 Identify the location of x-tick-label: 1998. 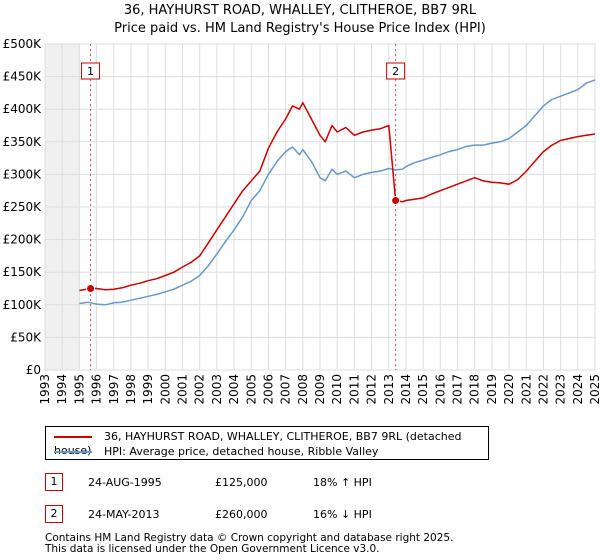
(131, 389).